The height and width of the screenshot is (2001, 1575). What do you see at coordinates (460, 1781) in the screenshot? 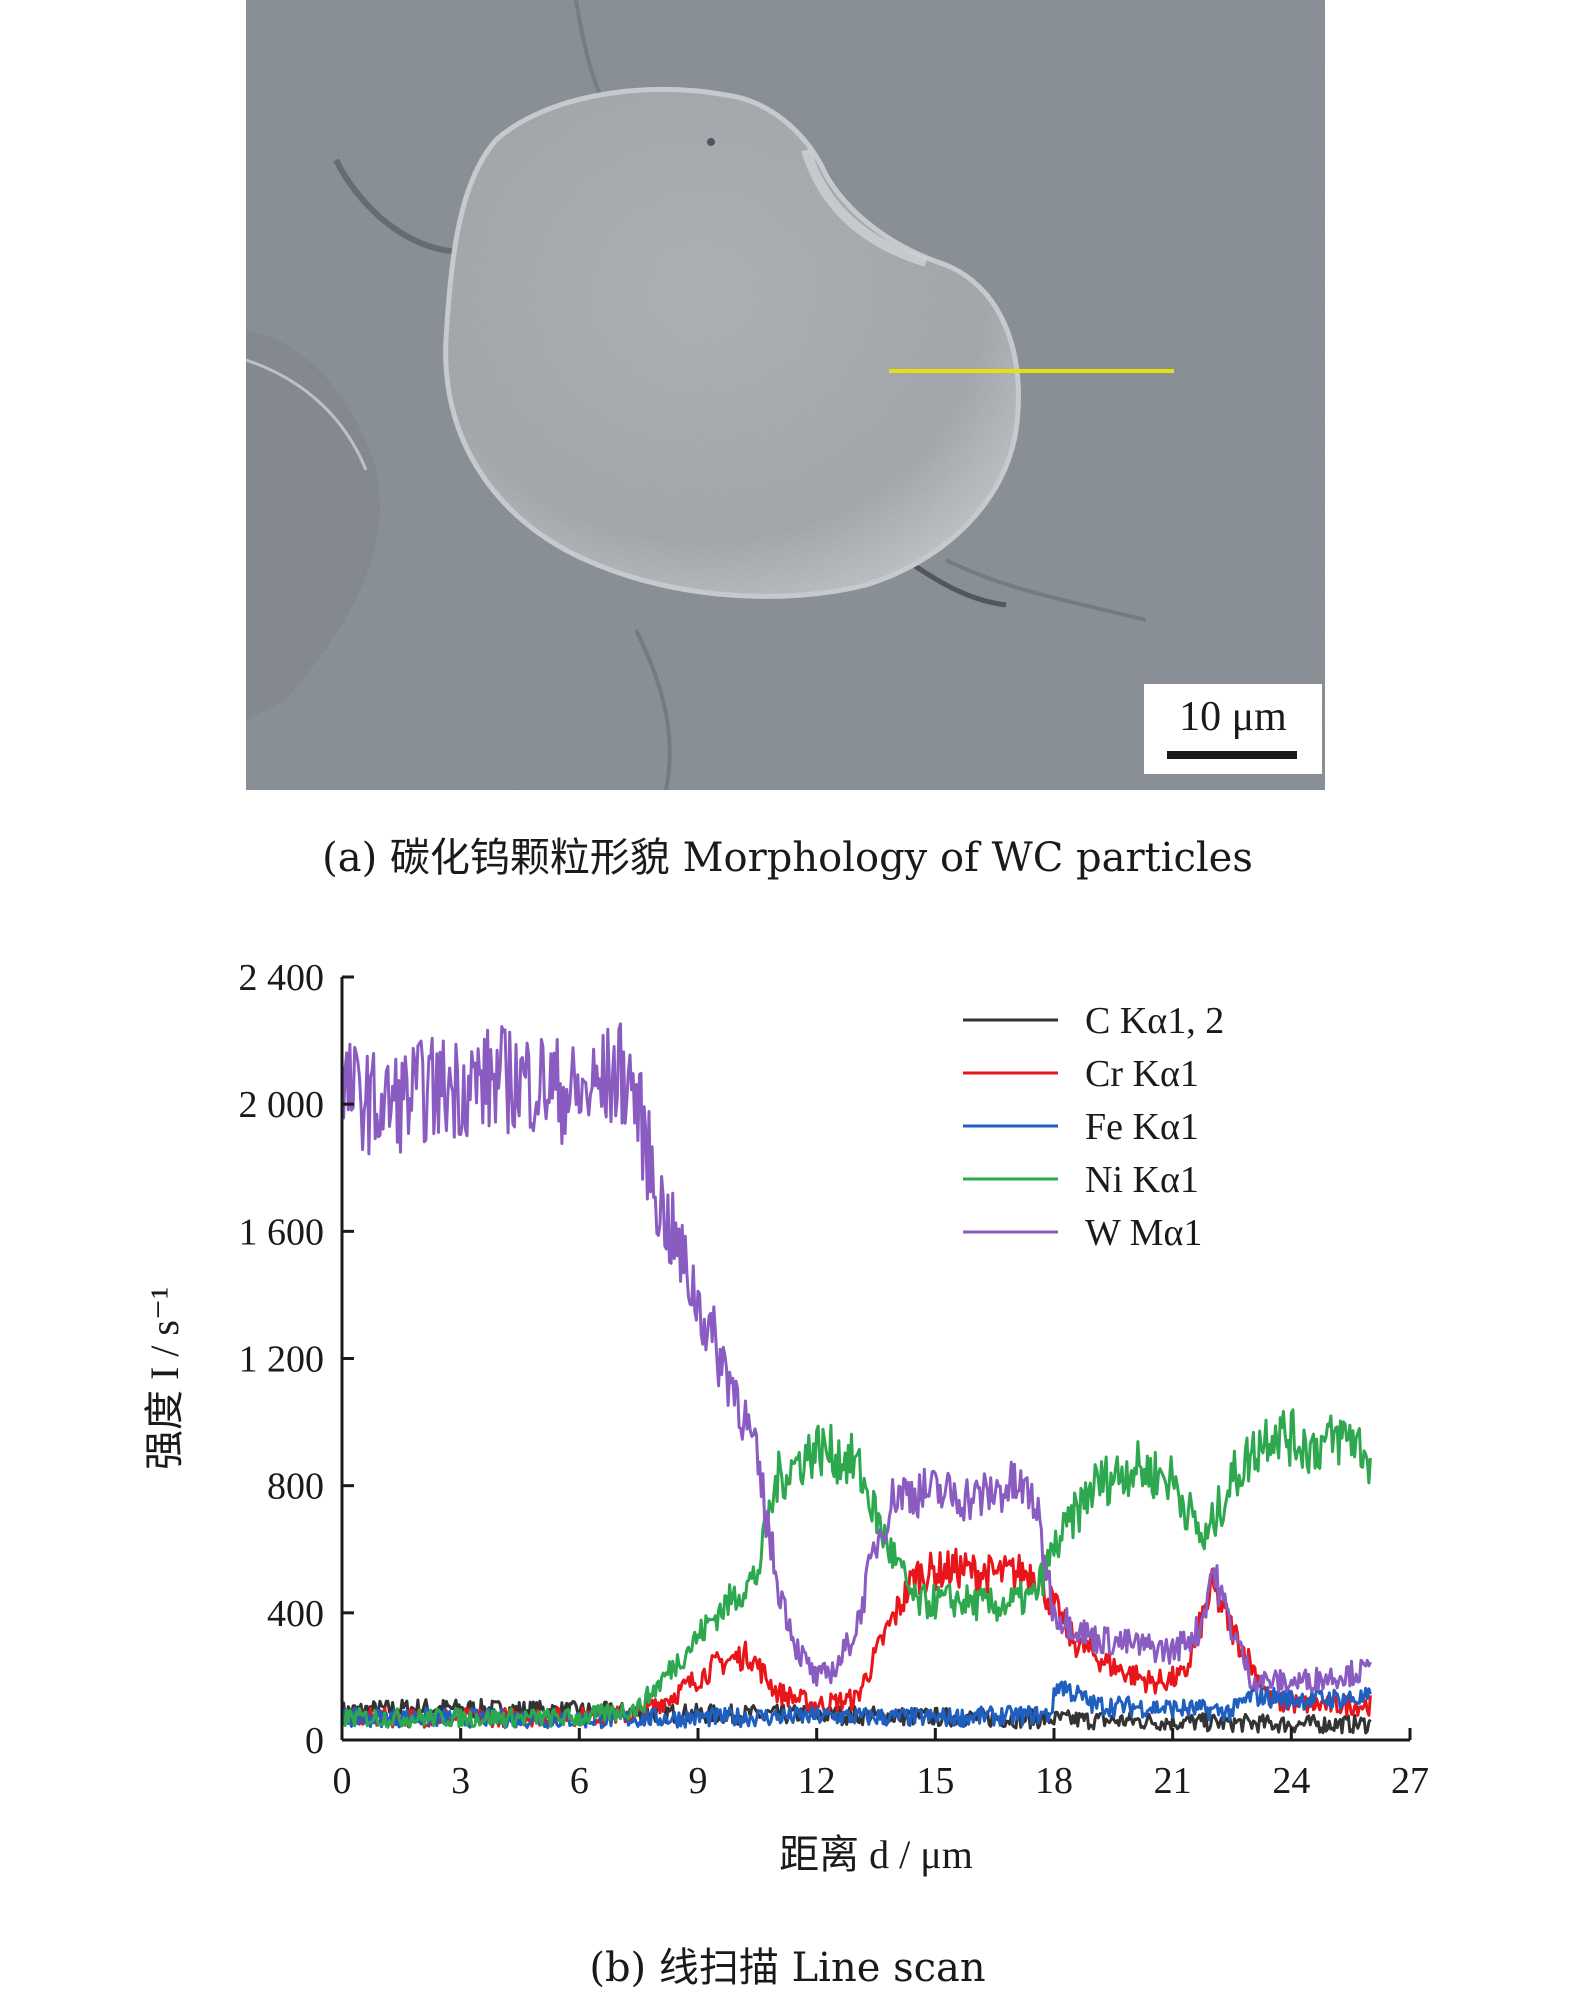
I see `x-tick-label: 3` at bounding box center [460, 1781].